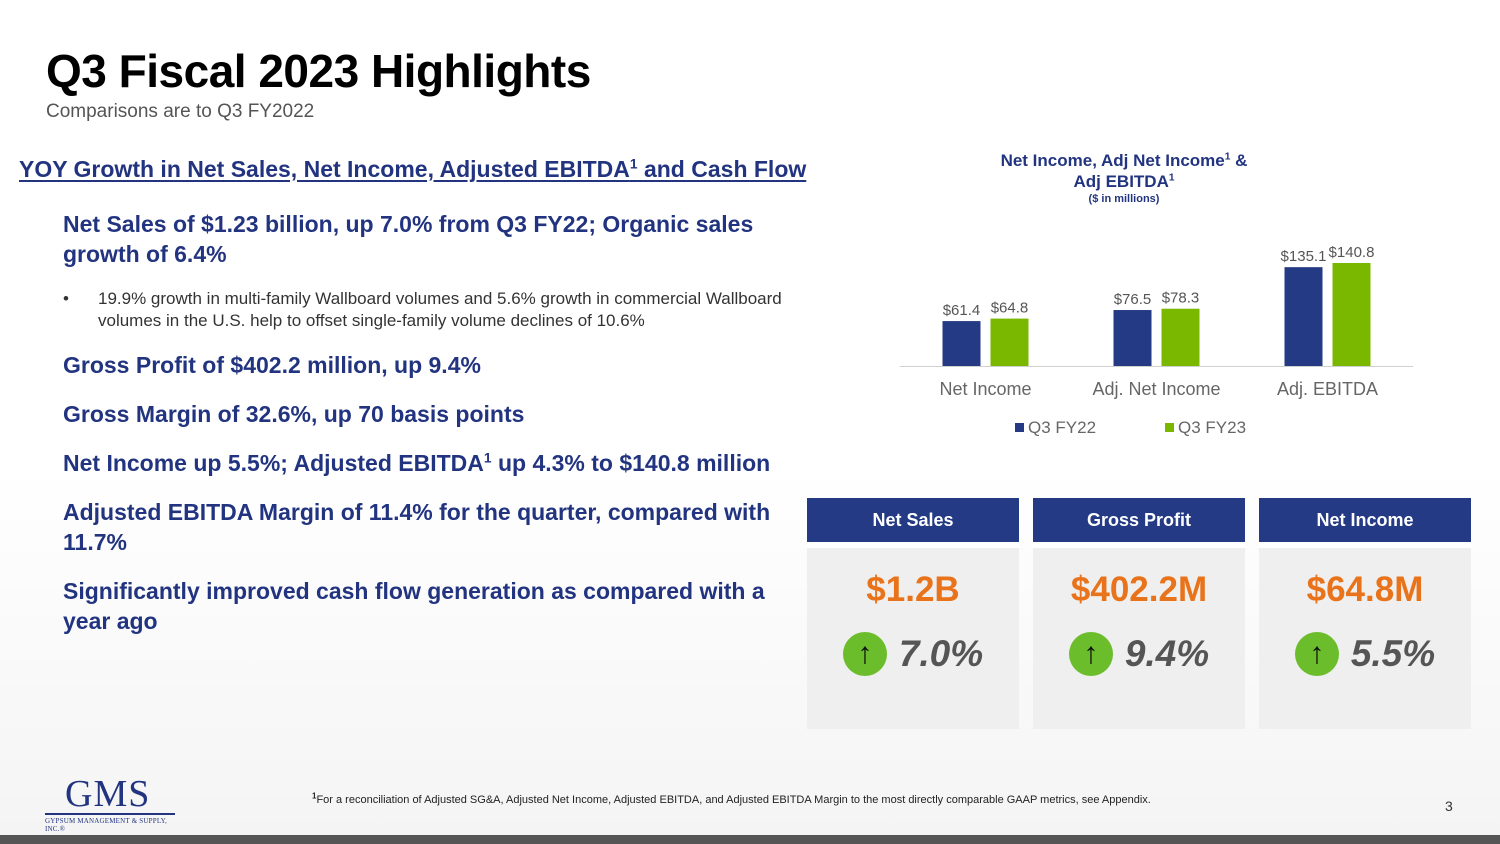 The height and width of the screenshot is (844, 1500). What do you see at coordinates (1112, 160) in the screenshot?
I see `chart-title-line1: Net Income, Adj Net Income` at bounding box center [1112, 160].